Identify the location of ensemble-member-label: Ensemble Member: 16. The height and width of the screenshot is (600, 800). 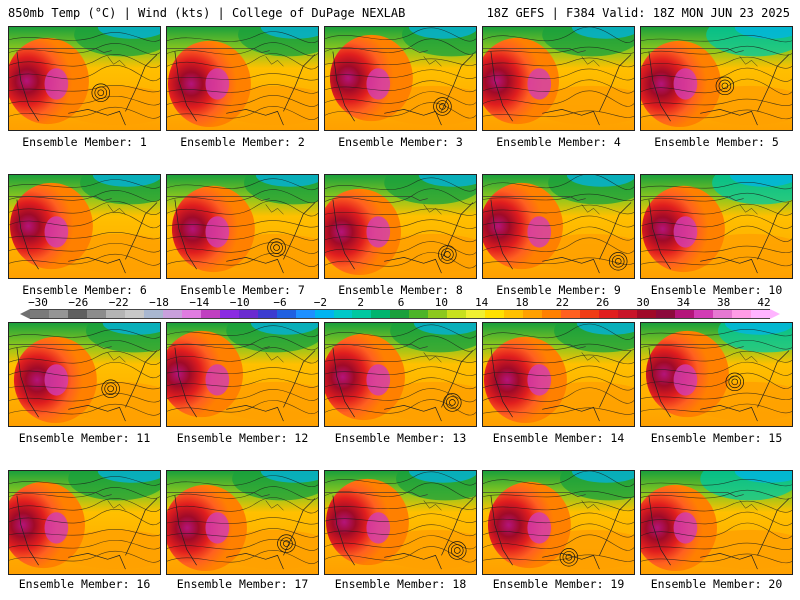
(84, 584).